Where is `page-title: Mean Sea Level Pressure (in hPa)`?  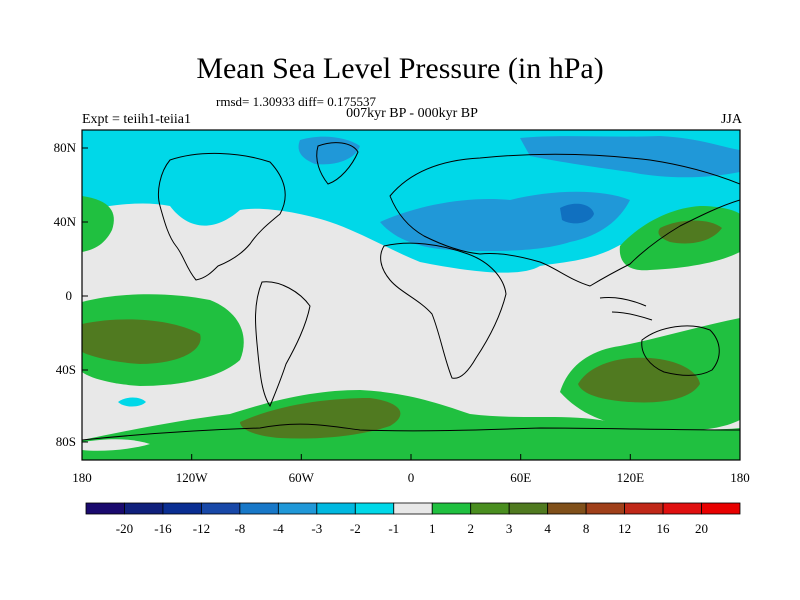
page-title: Mean Sea Level Pressure (in hPa) is located at coordinates (400, 68).